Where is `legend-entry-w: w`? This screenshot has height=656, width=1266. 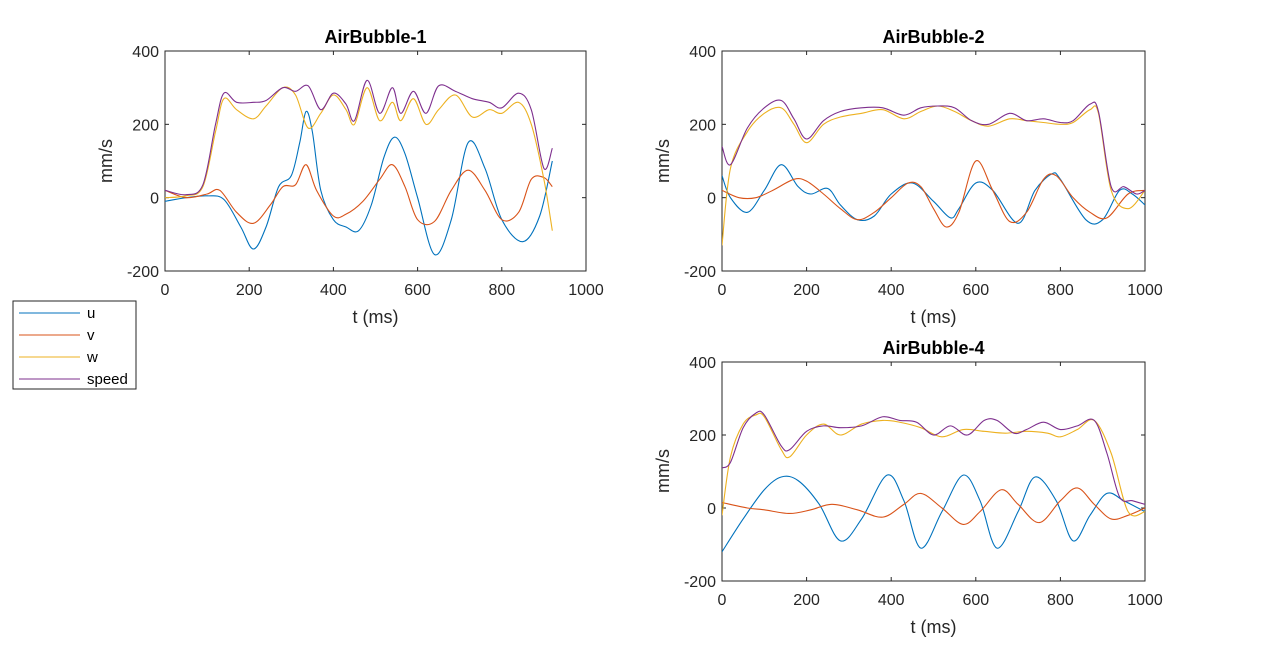 legend-entry-w: w is located at coordinates (58, 357).